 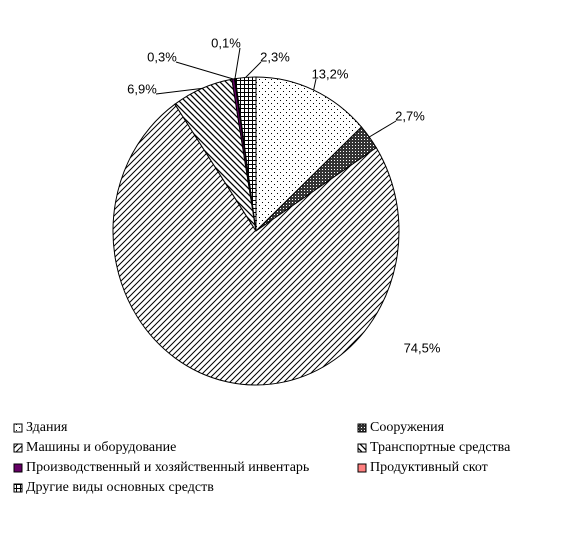 What do you see at coordinates (47, 427) in the screenshot?
I see `legend-label: Здания` at bounding box center [47, 427].